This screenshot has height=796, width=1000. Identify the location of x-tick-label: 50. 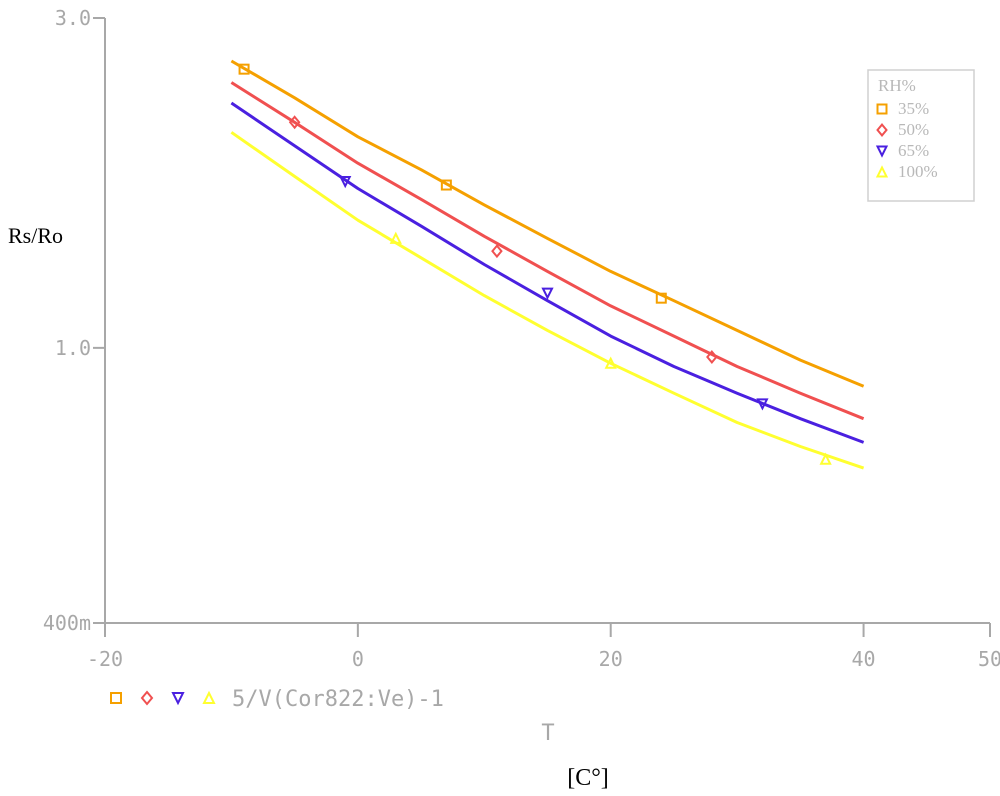
(989, 659).